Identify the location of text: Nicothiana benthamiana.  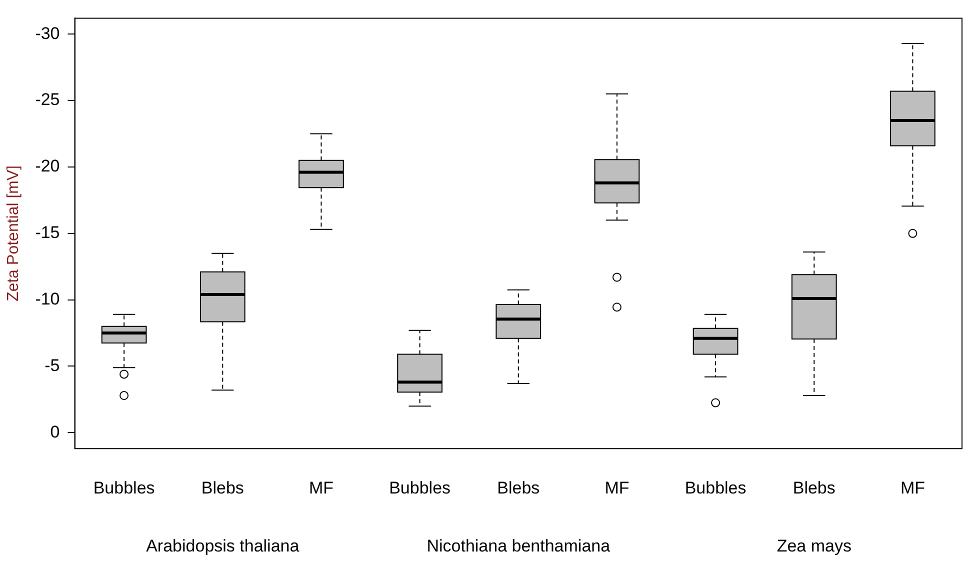
(518, 546).